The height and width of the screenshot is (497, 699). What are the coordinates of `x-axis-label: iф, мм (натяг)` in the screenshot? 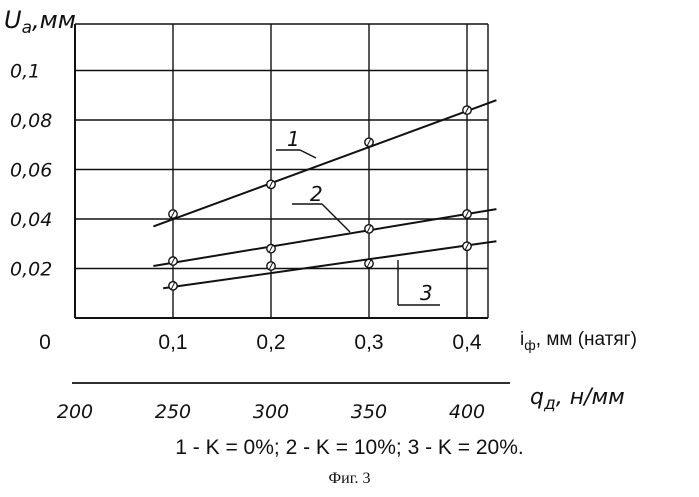 It's located at (578, 341).